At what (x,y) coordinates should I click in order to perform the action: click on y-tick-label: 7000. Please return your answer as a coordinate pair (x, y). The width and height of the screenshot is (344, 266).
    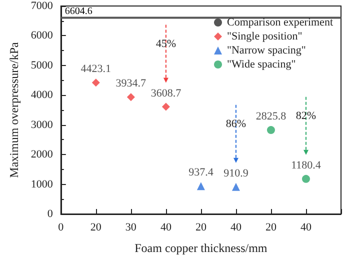
    Looking at the image, I should click on (42, 6).